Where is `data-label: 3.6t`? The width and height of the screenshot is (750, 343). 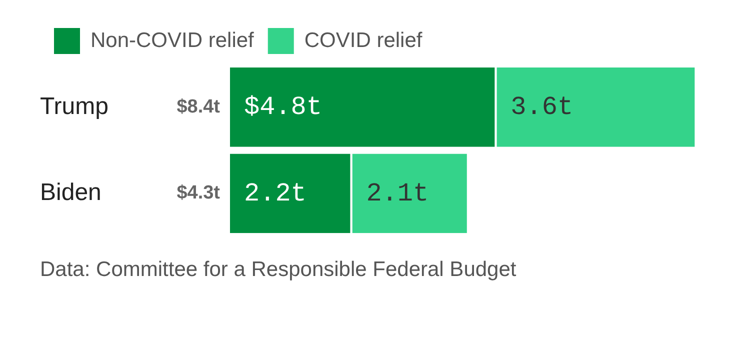
data-label: 3.6t is located at coordinates (542, 107).